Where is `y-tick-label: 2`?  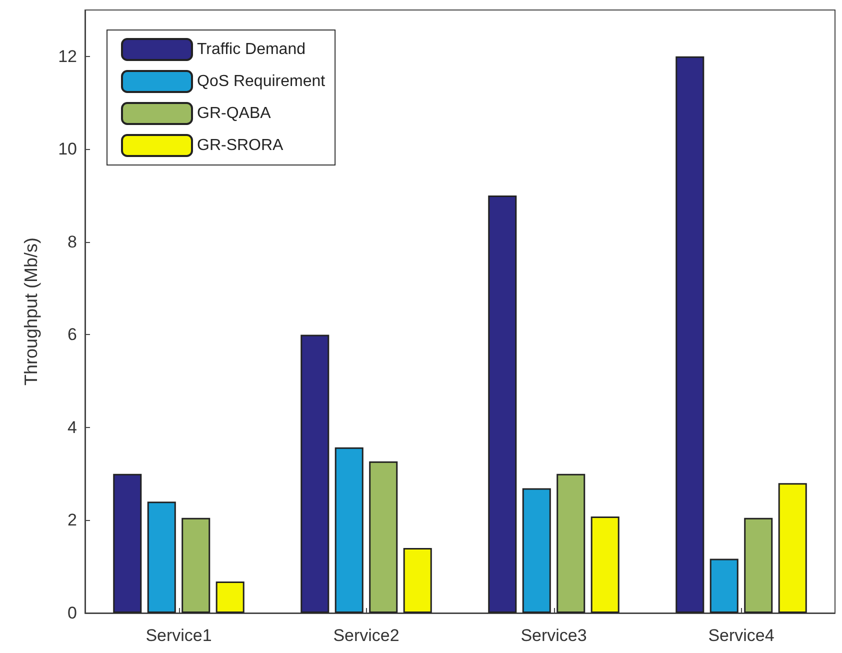 y-tick-label: 2 is located at coordinates (72, 520).